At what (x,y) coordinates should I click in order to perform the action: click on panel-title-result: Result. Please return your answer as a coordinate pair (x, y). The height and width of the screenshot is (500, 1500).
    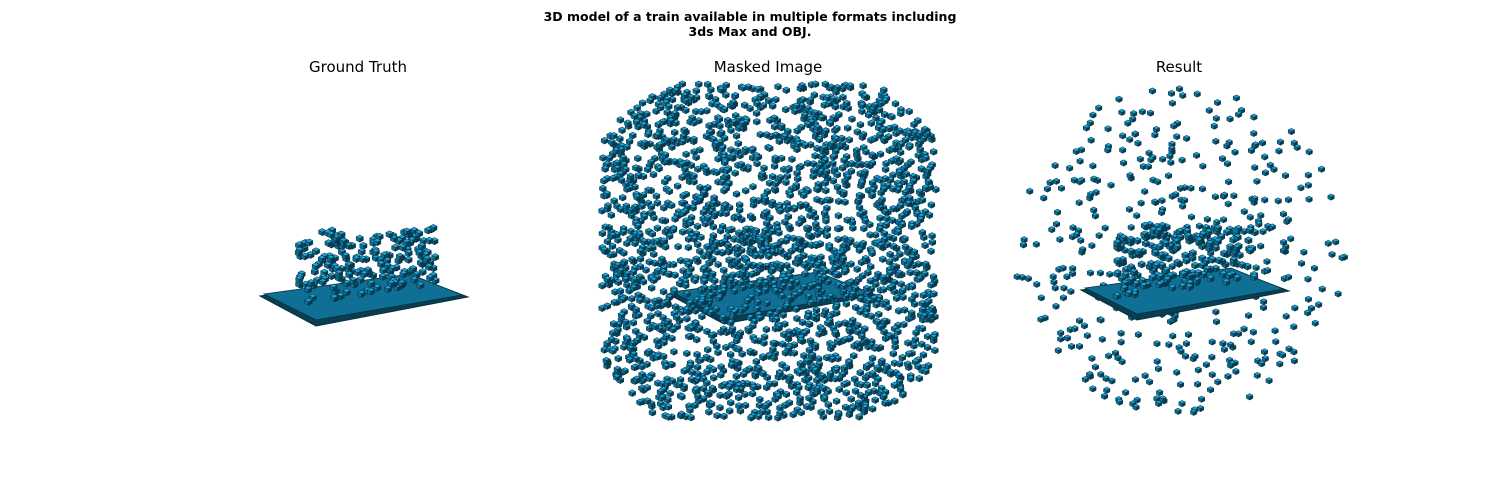
    Looking at the image, I should click on (1179, 67).